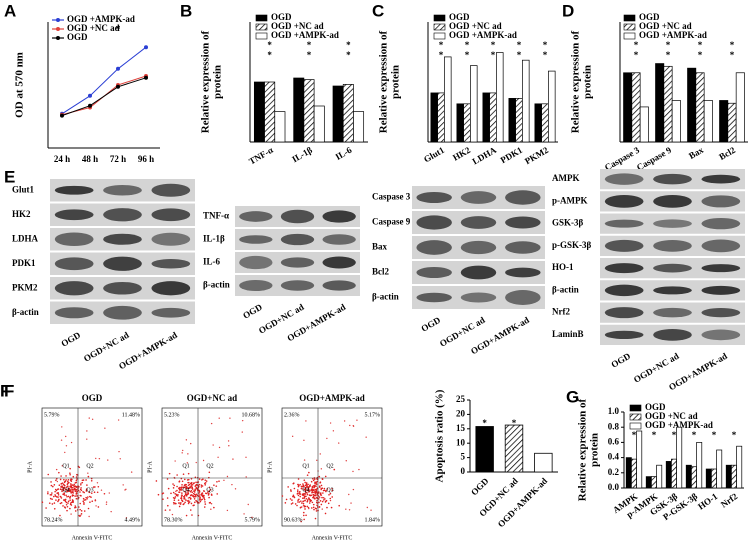 The image size is (753, 549). I want to click on x-tick-label: Nrf2, so click(729, 500).